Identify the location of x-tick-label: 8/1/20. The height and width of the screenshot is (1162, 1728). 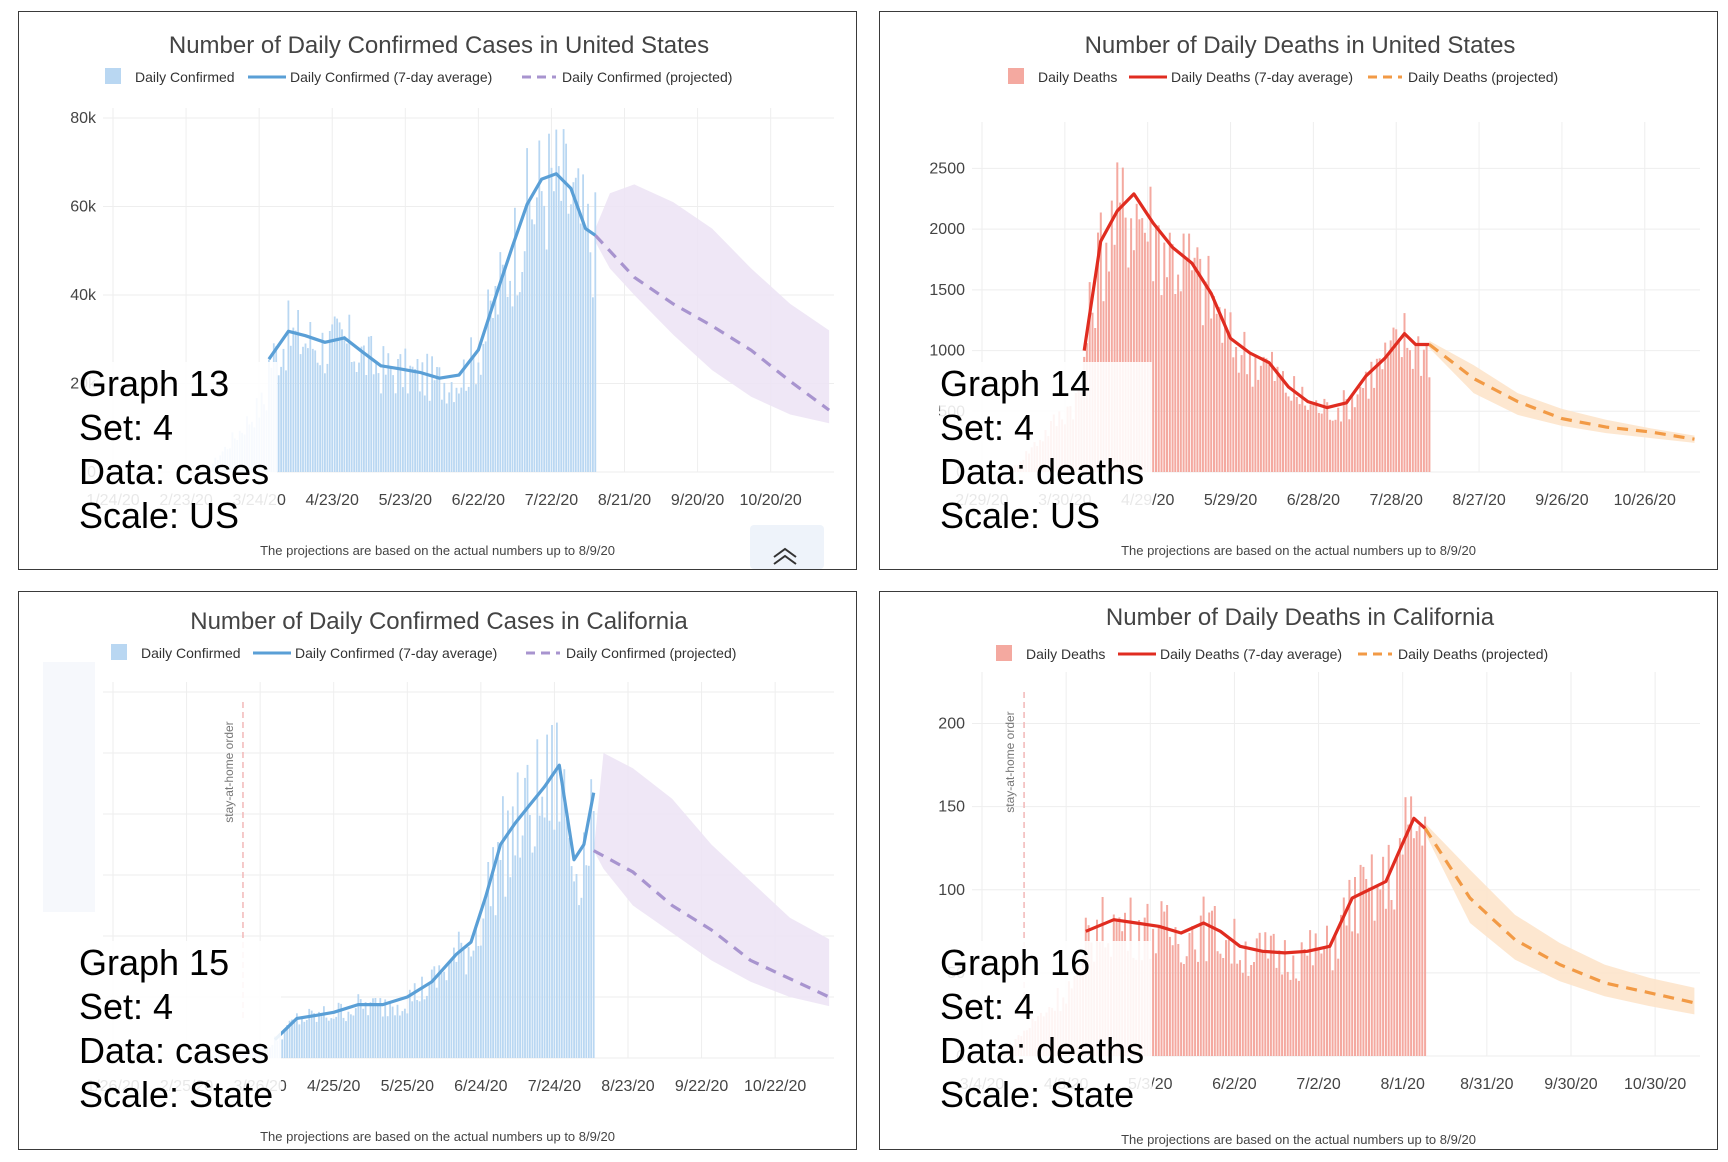
(1402, 1084).